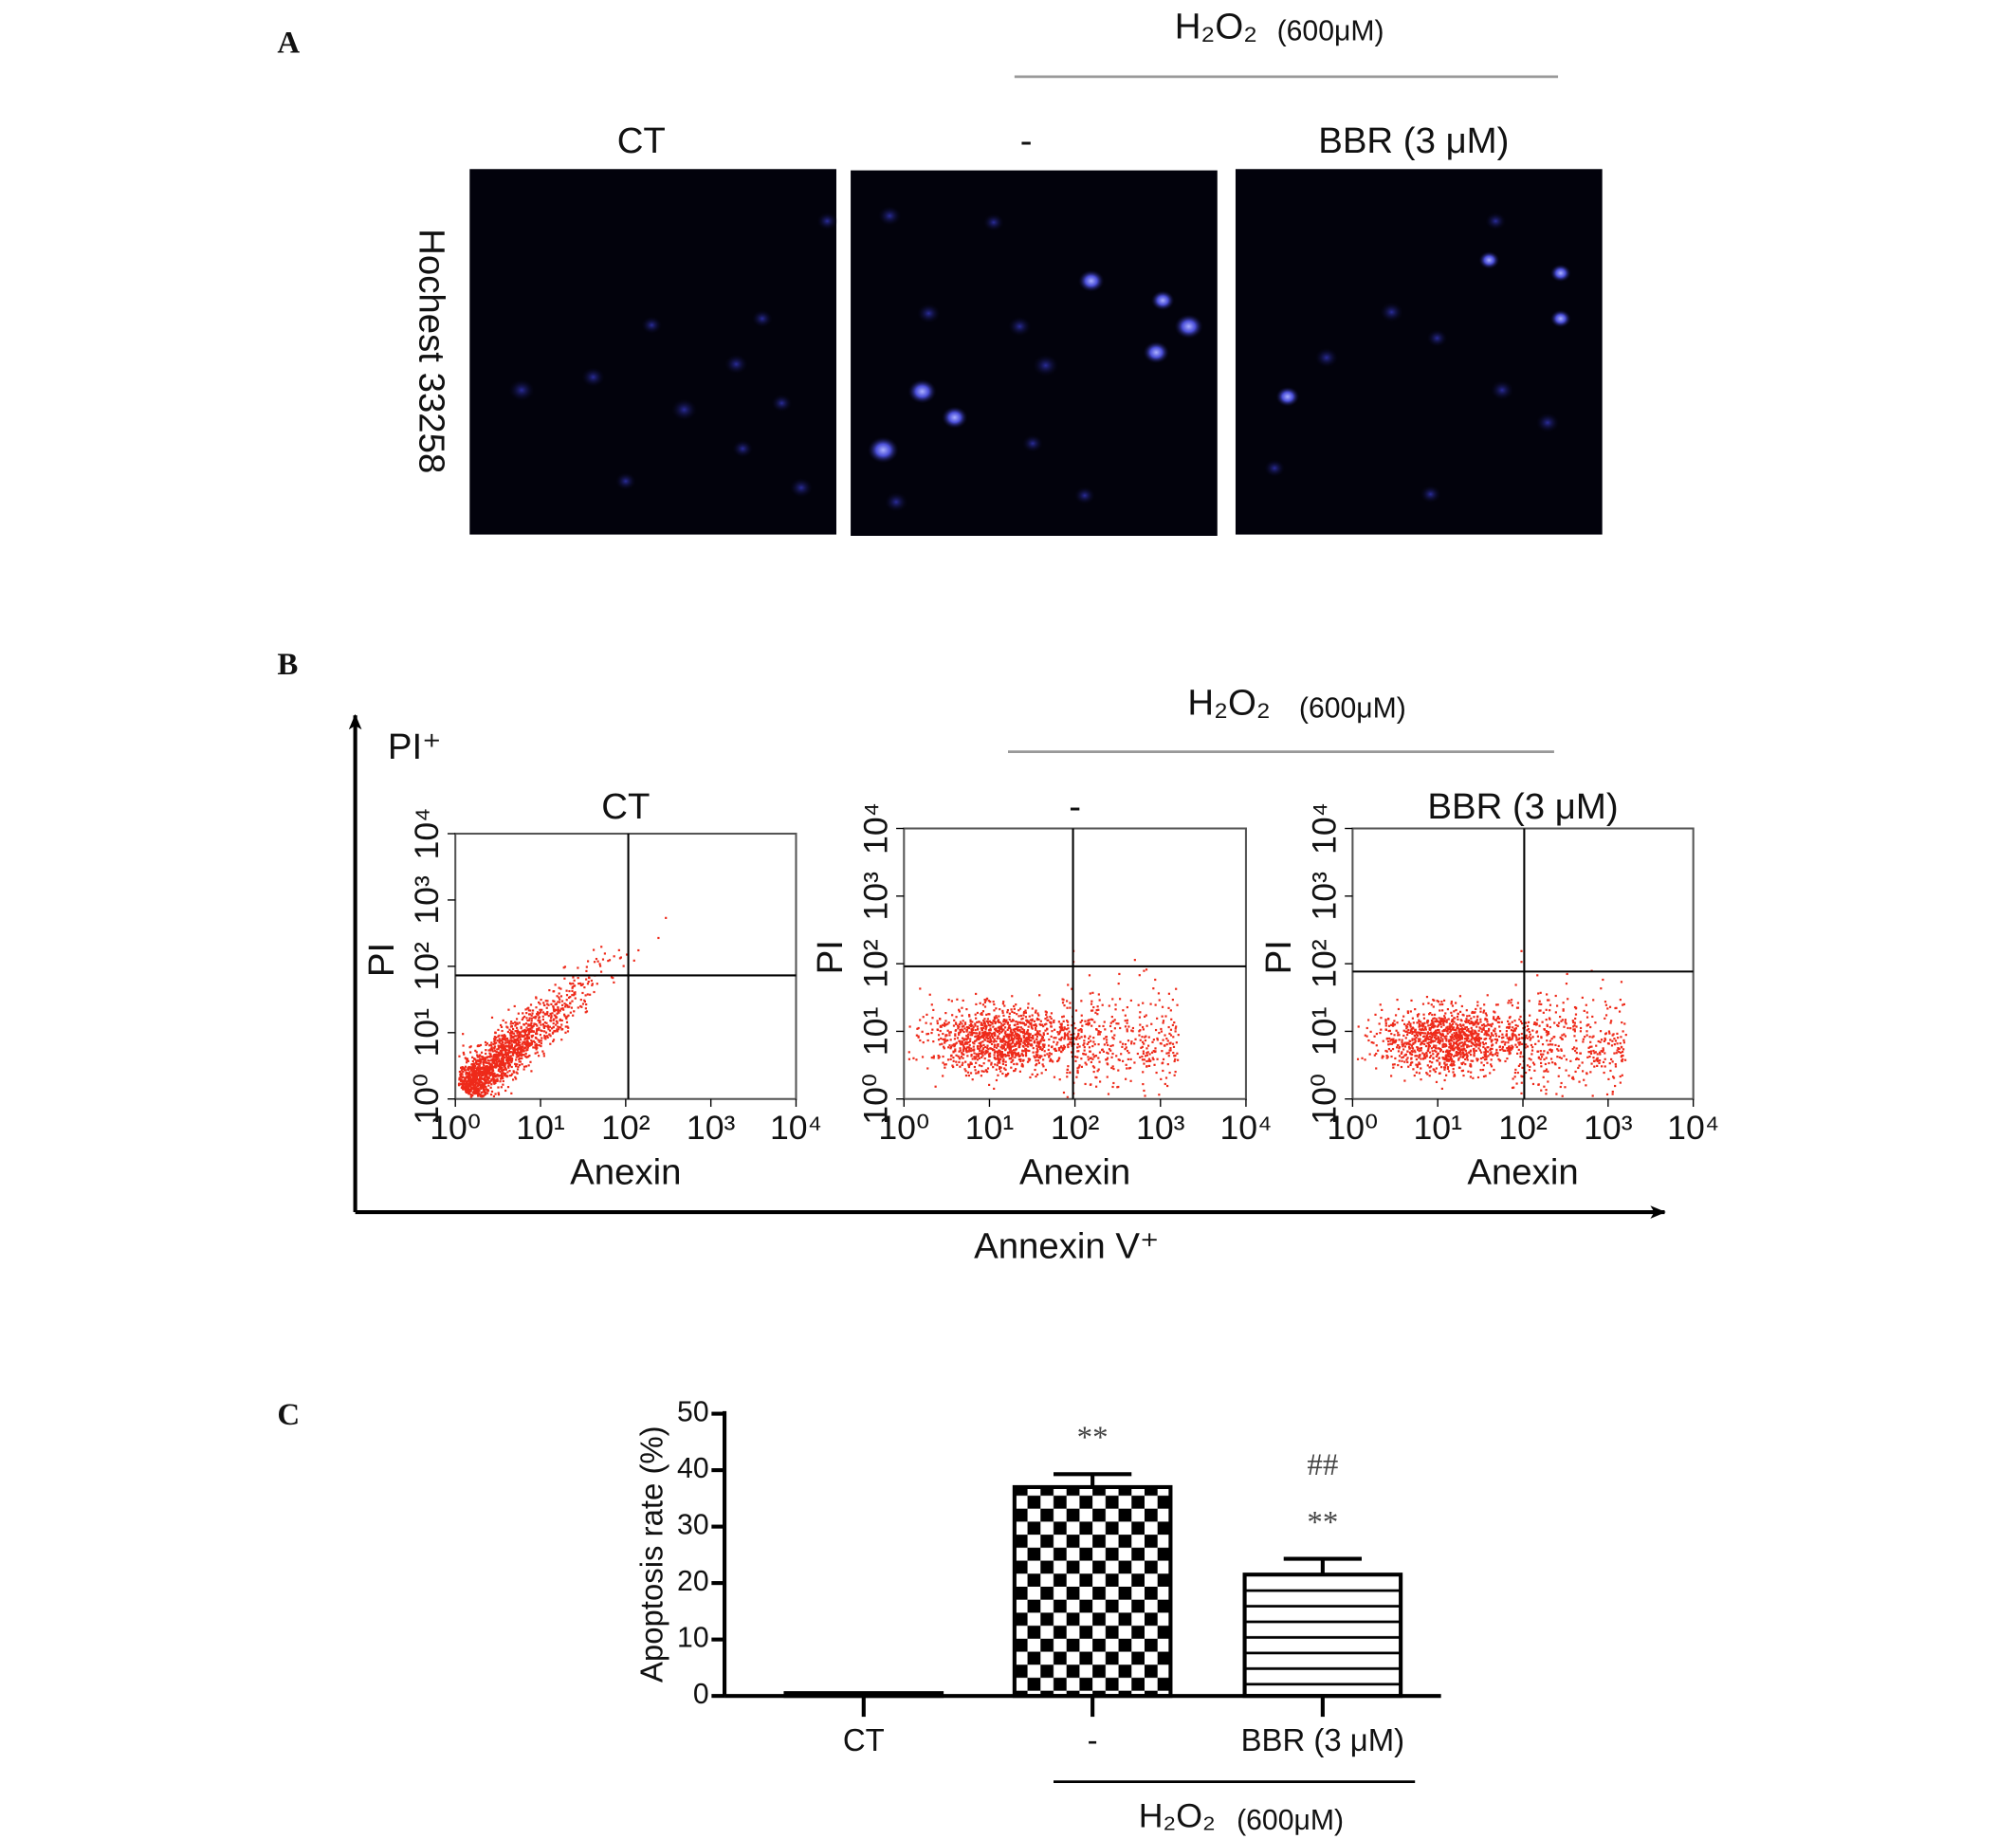 The height and width of the screenshot is (1839, 2016). Describe the element at coordinates (1160, 1128) in the screenshot. I see `x-tick-label: 10³` at that location.